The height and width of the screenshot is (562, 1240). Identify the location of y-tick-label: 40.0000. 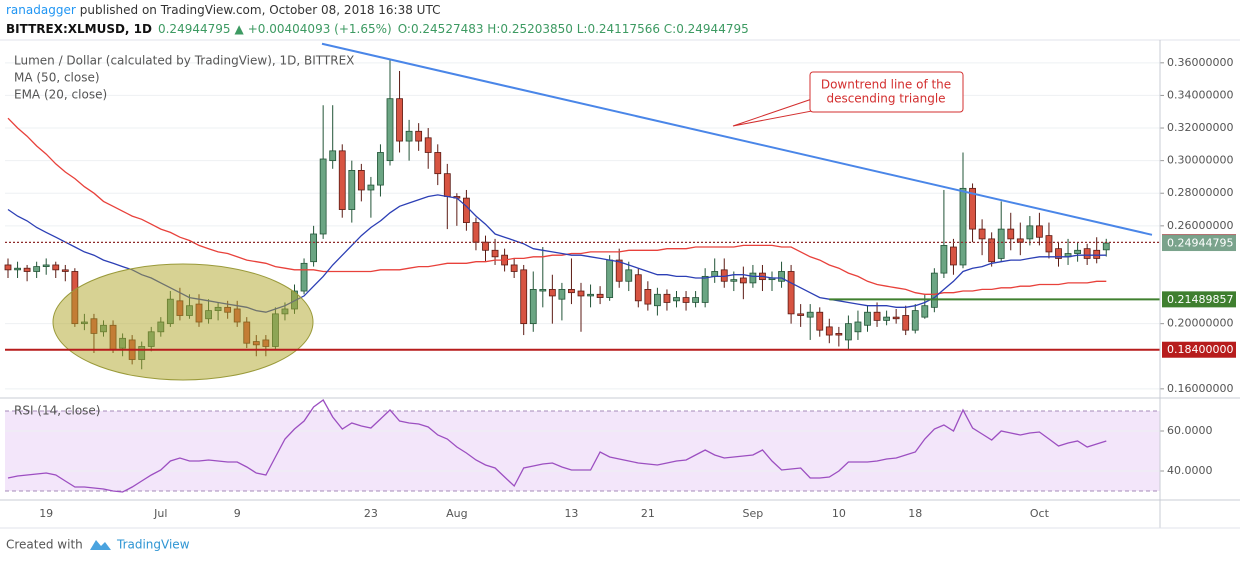
(1190, 470).